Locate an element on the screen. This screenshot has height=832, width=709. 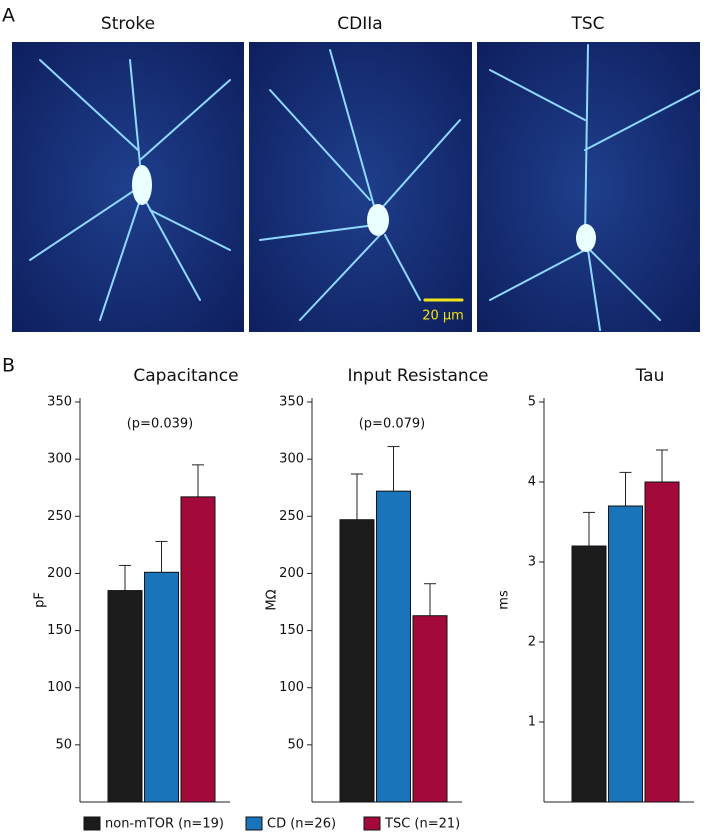
scale-bar-label: 20 µm is located at coordinates (443, 316).